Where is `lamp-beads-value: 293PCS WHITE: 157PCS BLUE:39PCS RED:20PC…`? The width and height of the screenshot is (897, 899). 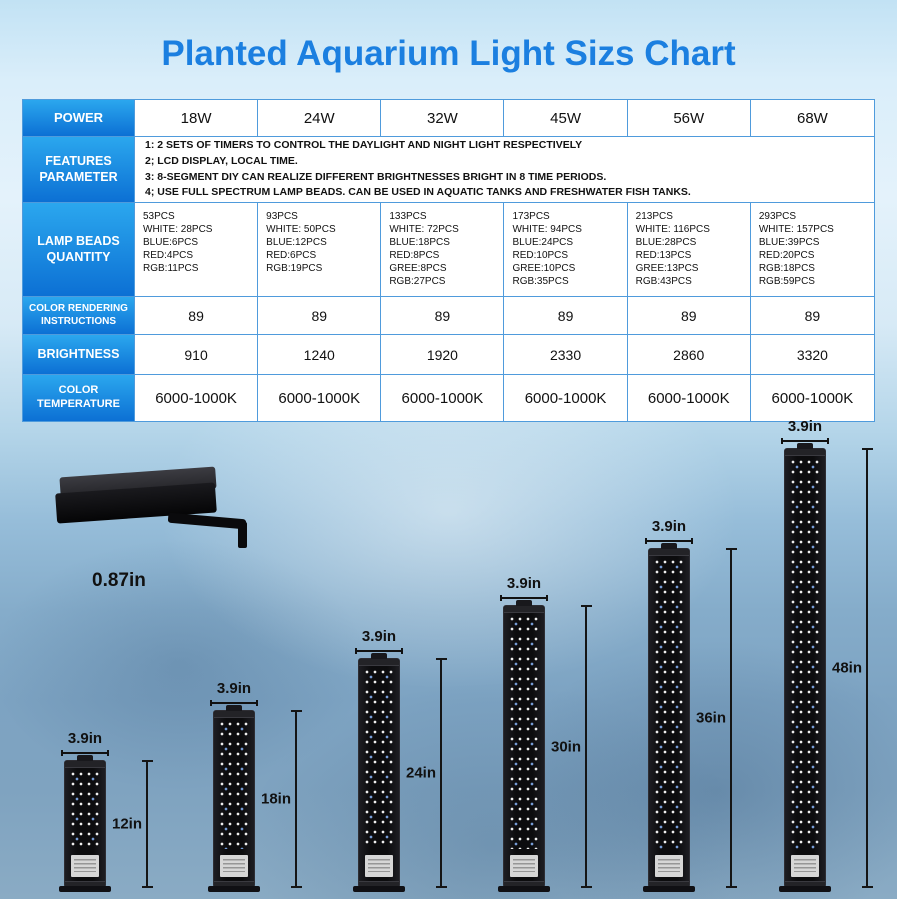 lamp-beads-value: 293PCS WHITE: 157PCS BLUE:39PCS RED:20PC… is located at coordinates (812, 250).